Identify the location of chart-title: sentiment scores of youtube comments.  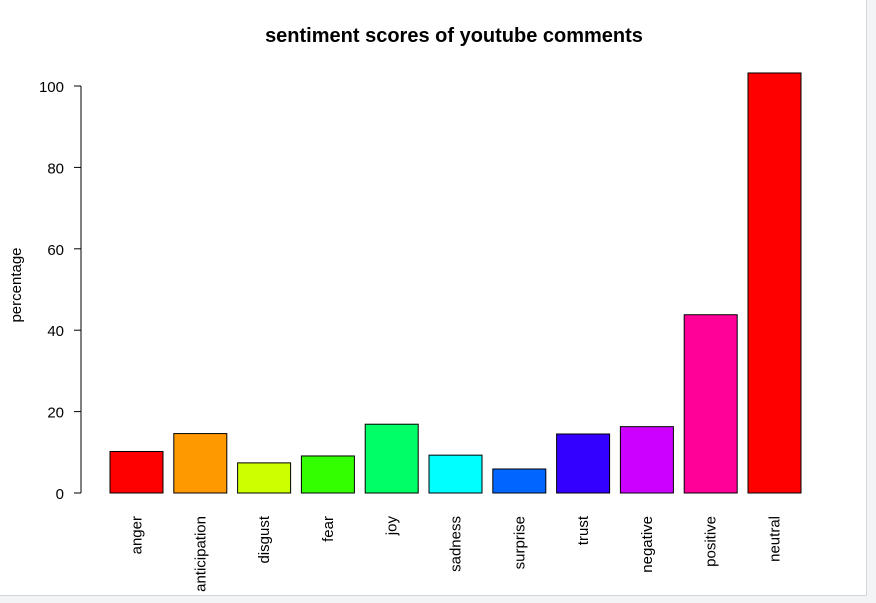
(454, 36).